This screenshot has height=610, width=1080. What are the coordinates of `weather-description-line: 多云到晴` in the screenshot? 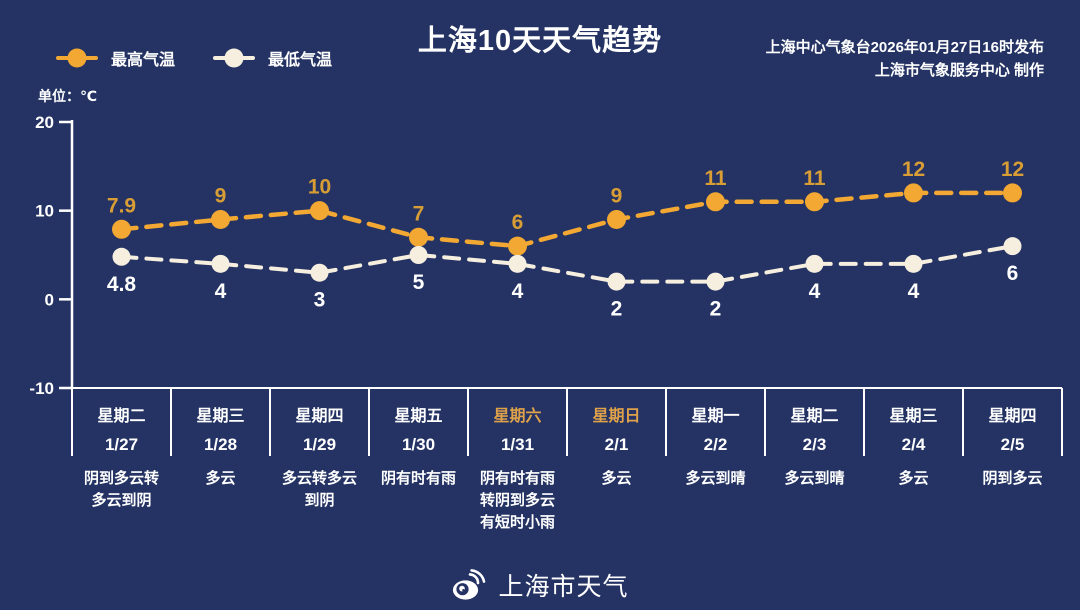 It's located at (814, 478).